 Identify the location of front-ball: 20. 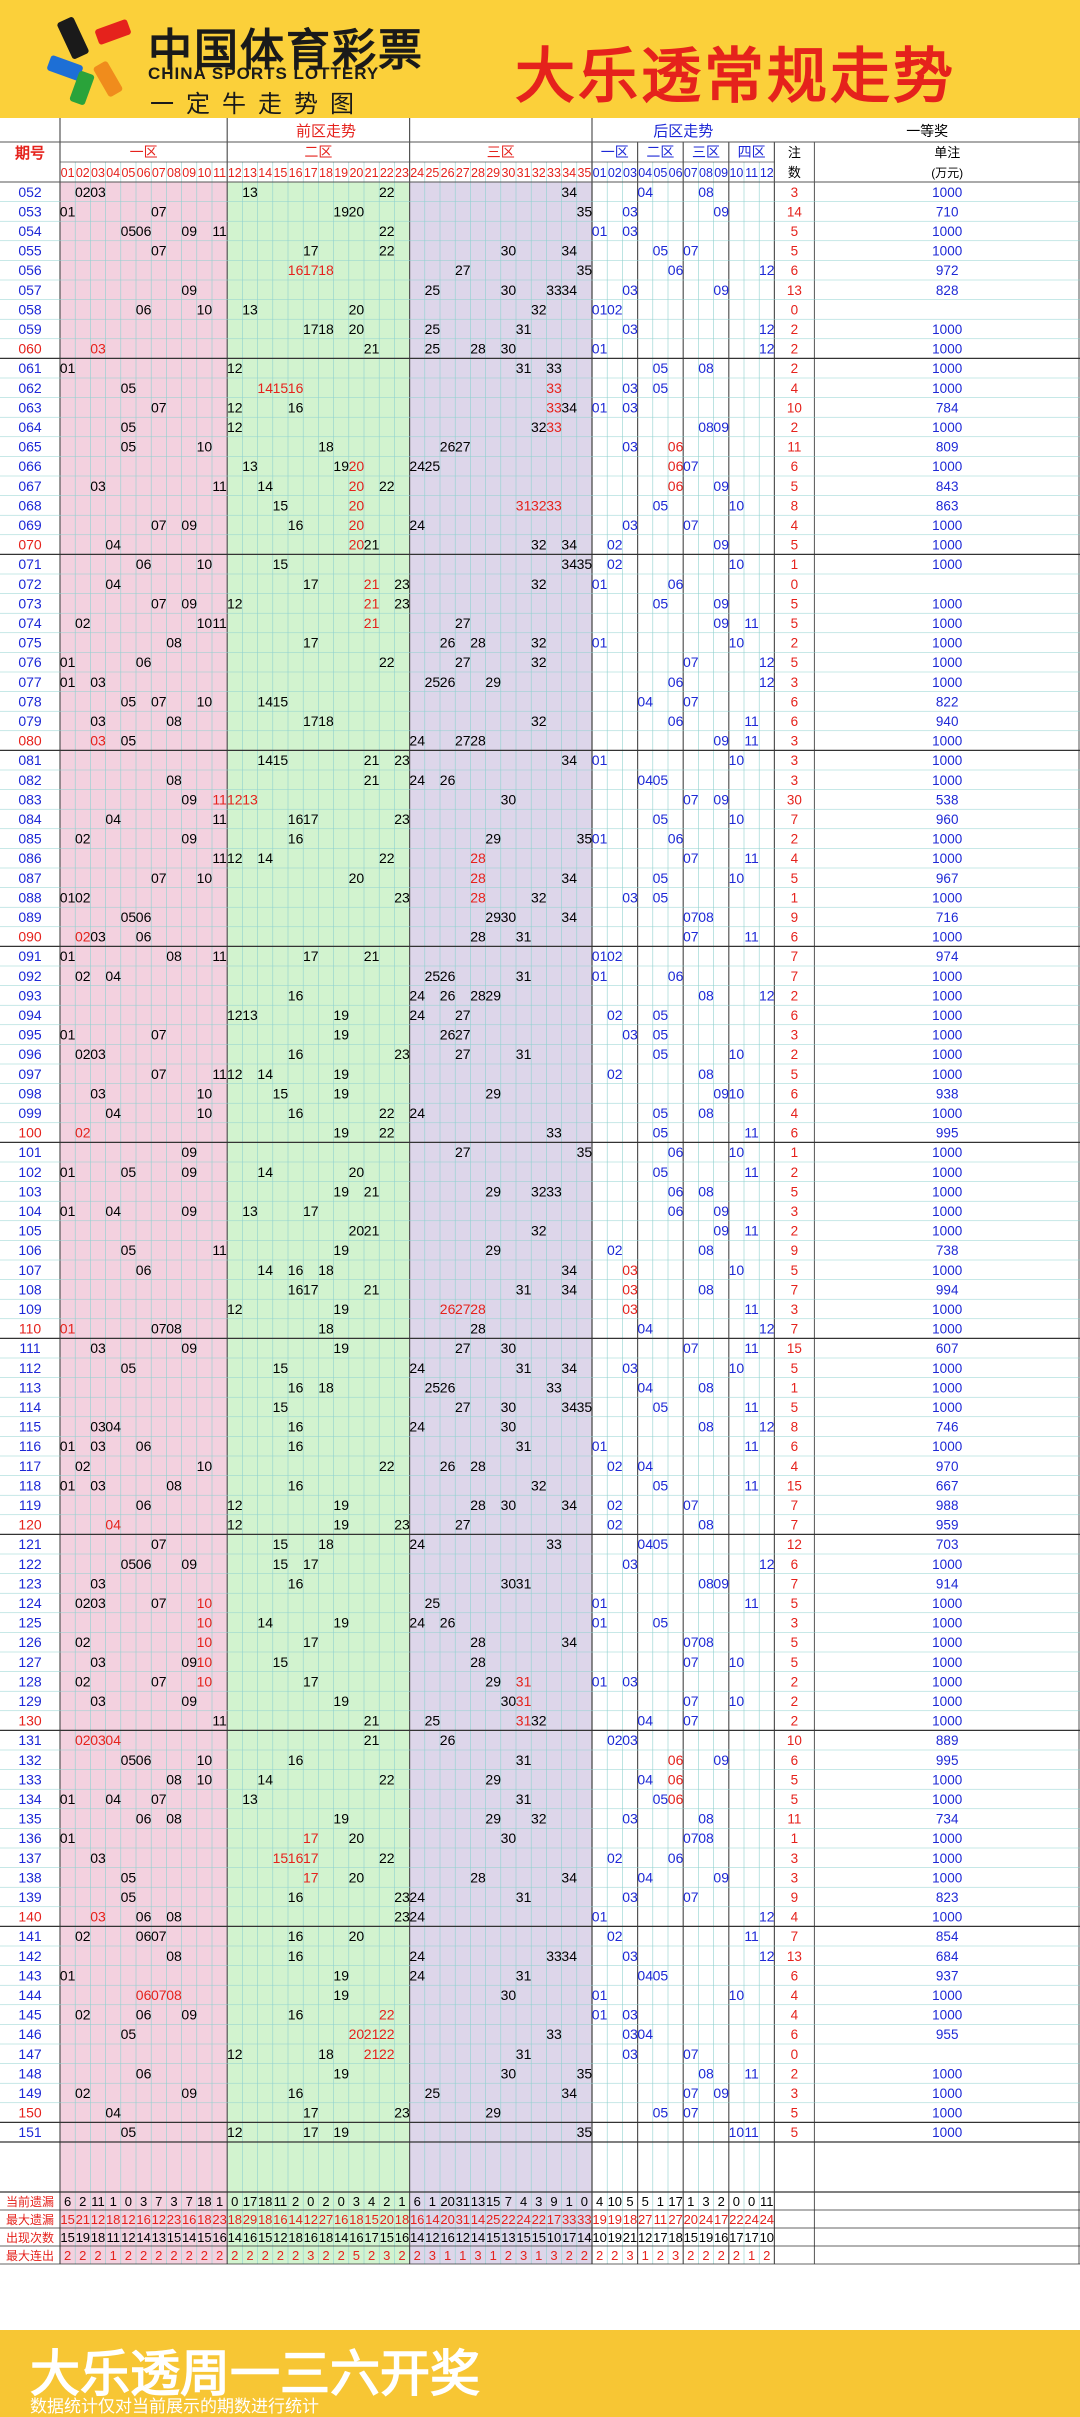
(357, 309).